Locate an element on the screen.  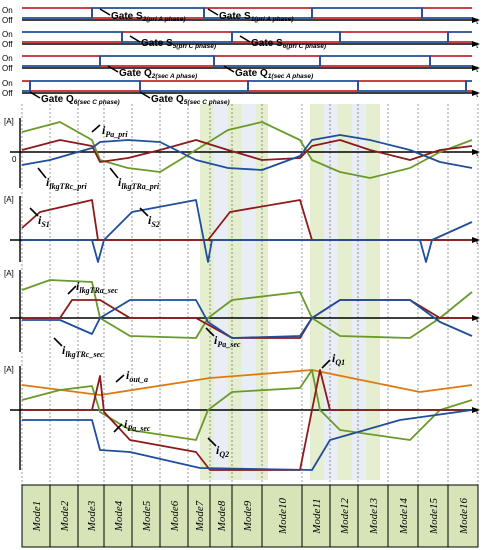
gate-q6-trace is located at coordinates (247, 86).